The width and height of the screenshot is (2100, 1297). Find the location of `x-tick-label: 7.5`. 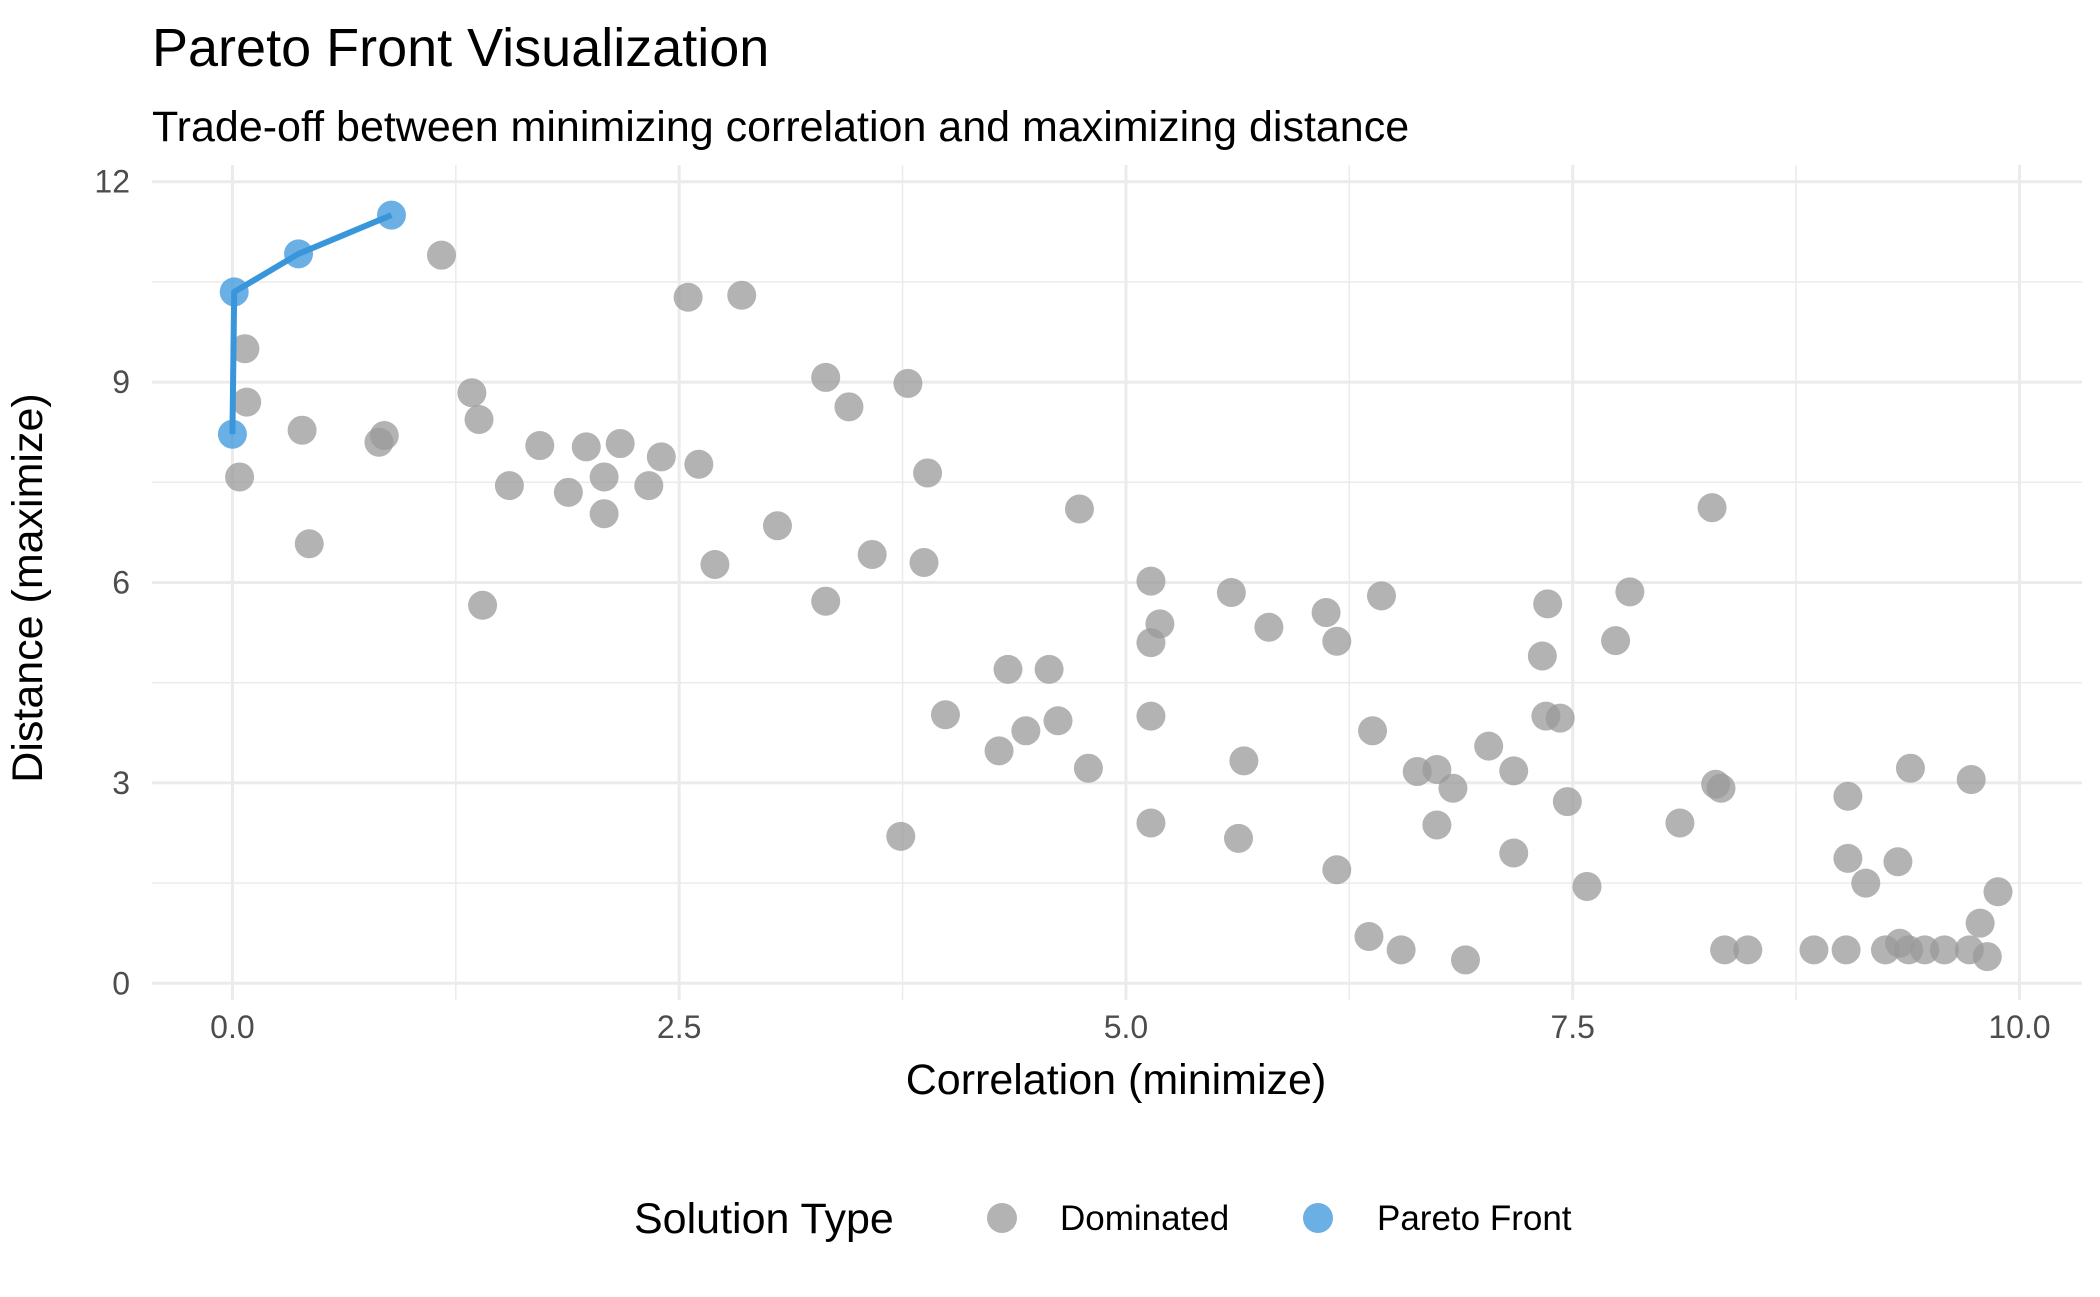

x-tick-label: 7.5 is located at coordinates (1572, 1027).